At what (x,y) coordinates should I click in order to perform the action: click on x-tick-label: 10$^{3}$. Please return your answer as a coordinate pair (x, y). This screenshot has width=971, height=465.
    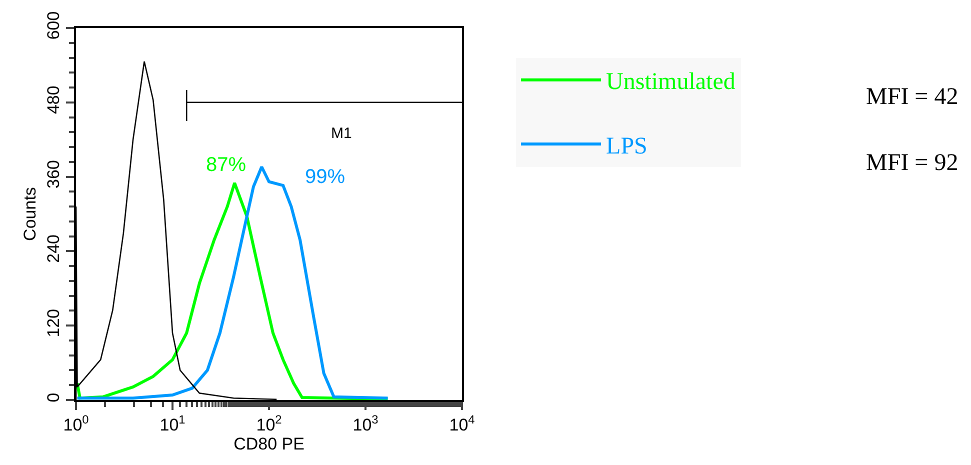
    Looking at the image, I should click on (365, 423).